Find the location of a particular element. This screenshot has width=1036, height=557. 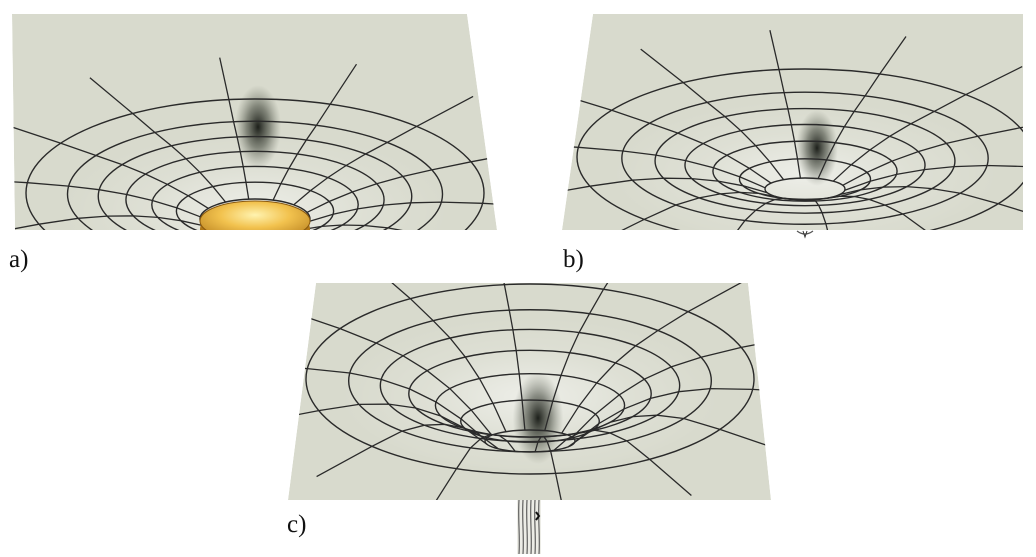

wormhole-throat is located at coordinates (529, 527).